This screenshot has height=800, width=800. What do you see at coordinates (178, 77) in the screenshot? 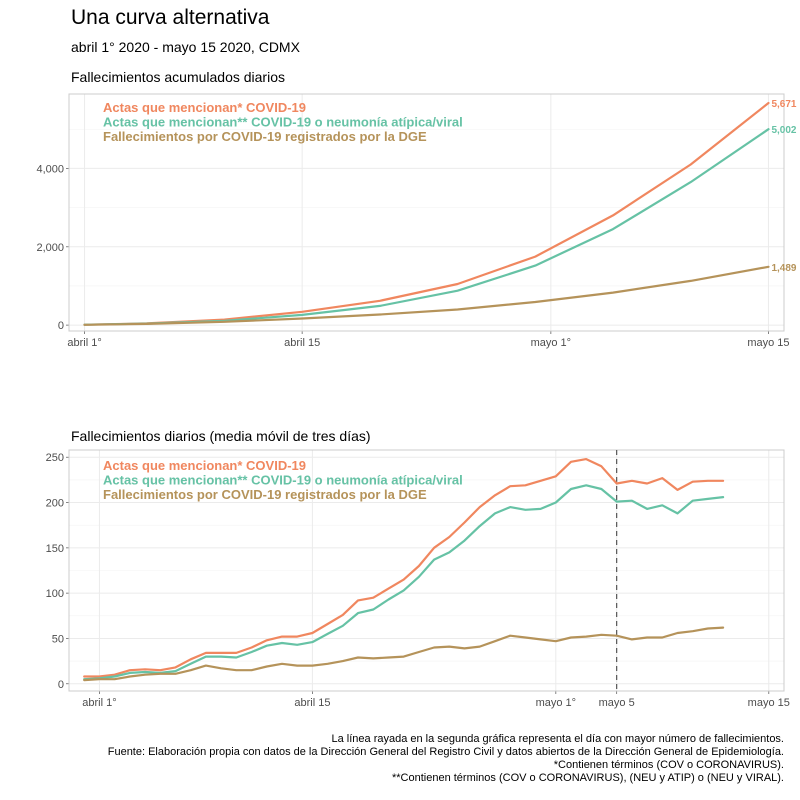
I see `panel-title-cumulative: Fallecimientos acumulados diarios` at bounding box center [178, 77].